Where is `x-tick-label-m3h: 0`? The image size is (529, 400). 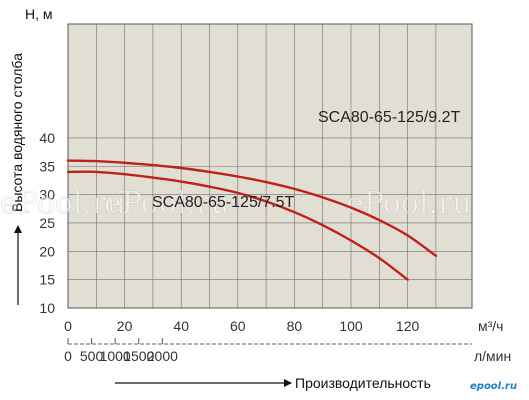
x-tick-label-m3h: 0 is located at coordinates (68, 326).